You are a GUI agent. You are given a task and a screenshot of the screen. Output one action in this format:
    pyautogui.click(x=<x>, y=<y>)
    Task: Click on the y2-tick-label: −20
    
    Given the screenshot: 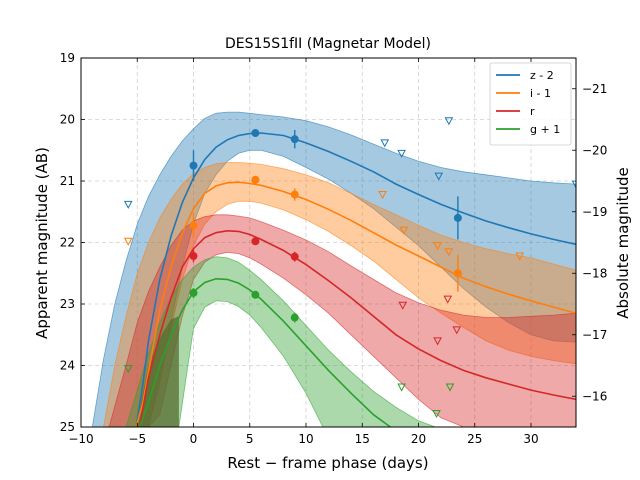 What is the action you would take?
    pyautogui.click(x=594, y=150)
    